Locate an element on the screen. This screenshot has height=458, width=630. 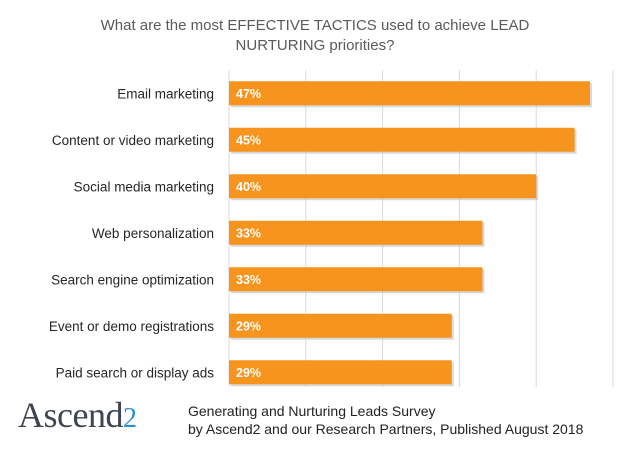
chart-title-line-2: NURTURING priorities? is located at coordinates (315, 45).